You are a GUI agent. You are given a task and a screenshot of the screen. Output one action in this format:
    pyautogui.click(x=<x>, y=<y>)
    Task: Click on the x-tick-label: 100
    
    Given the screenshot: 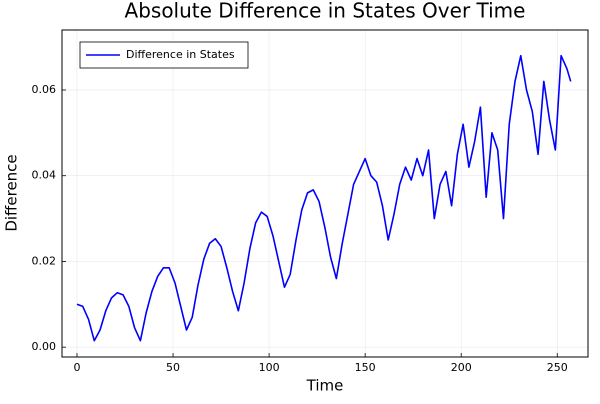 What is the action you would take?
    pyautogui.click(x=269, y=367)
    